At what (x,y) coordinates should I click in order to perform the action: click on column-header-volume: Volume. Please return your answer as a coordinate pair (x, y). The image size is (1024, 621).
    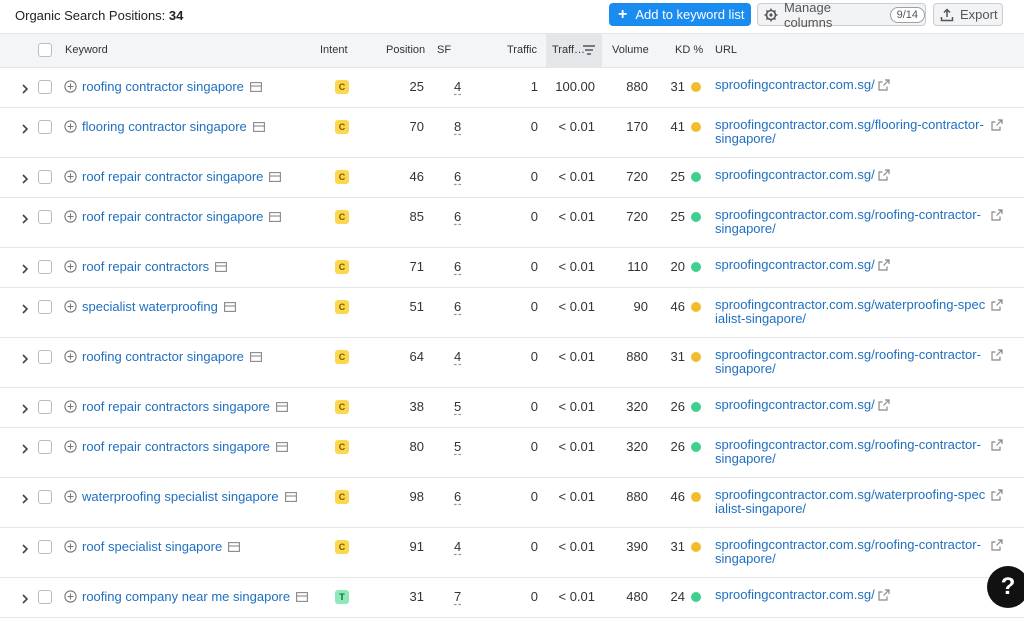
    Looking at the image, I should click on (630, 50).